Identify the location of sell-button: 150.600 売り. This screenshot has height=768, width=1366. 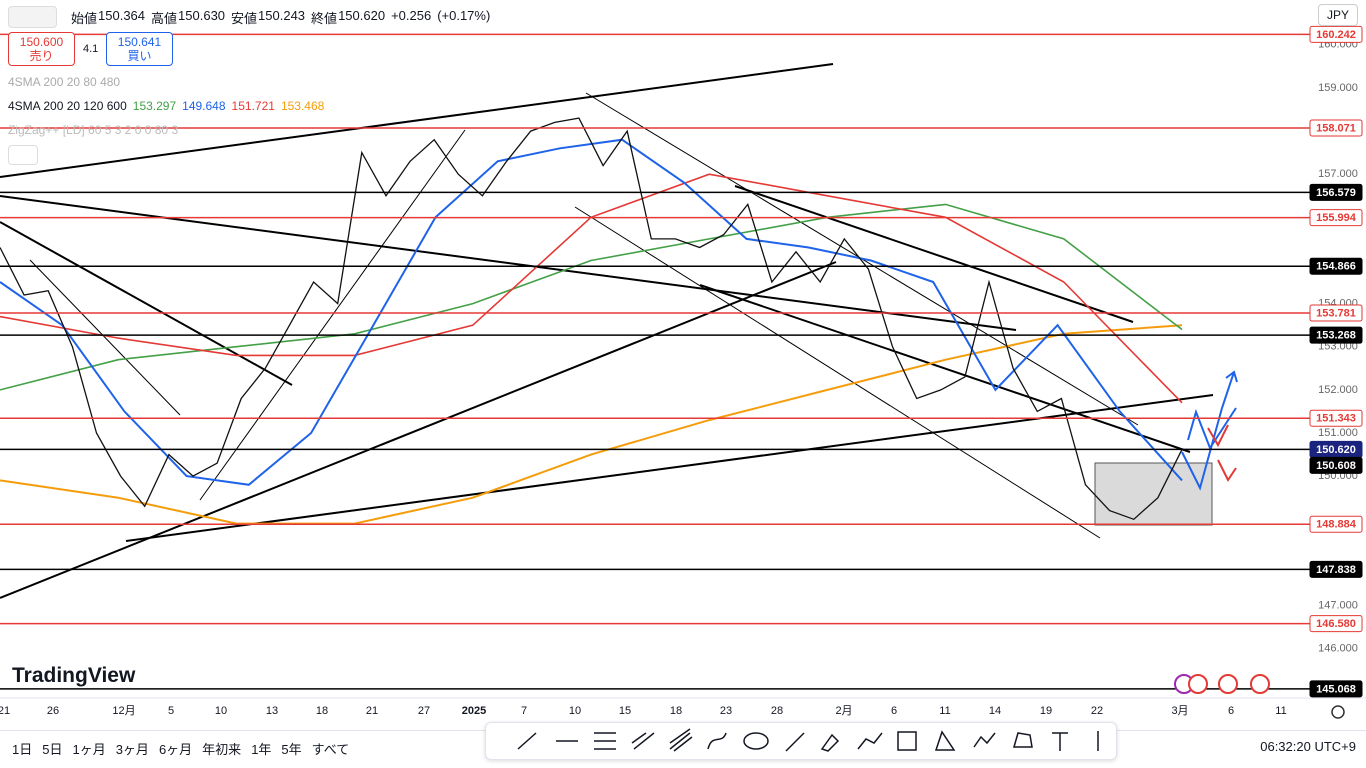
(41, 49).